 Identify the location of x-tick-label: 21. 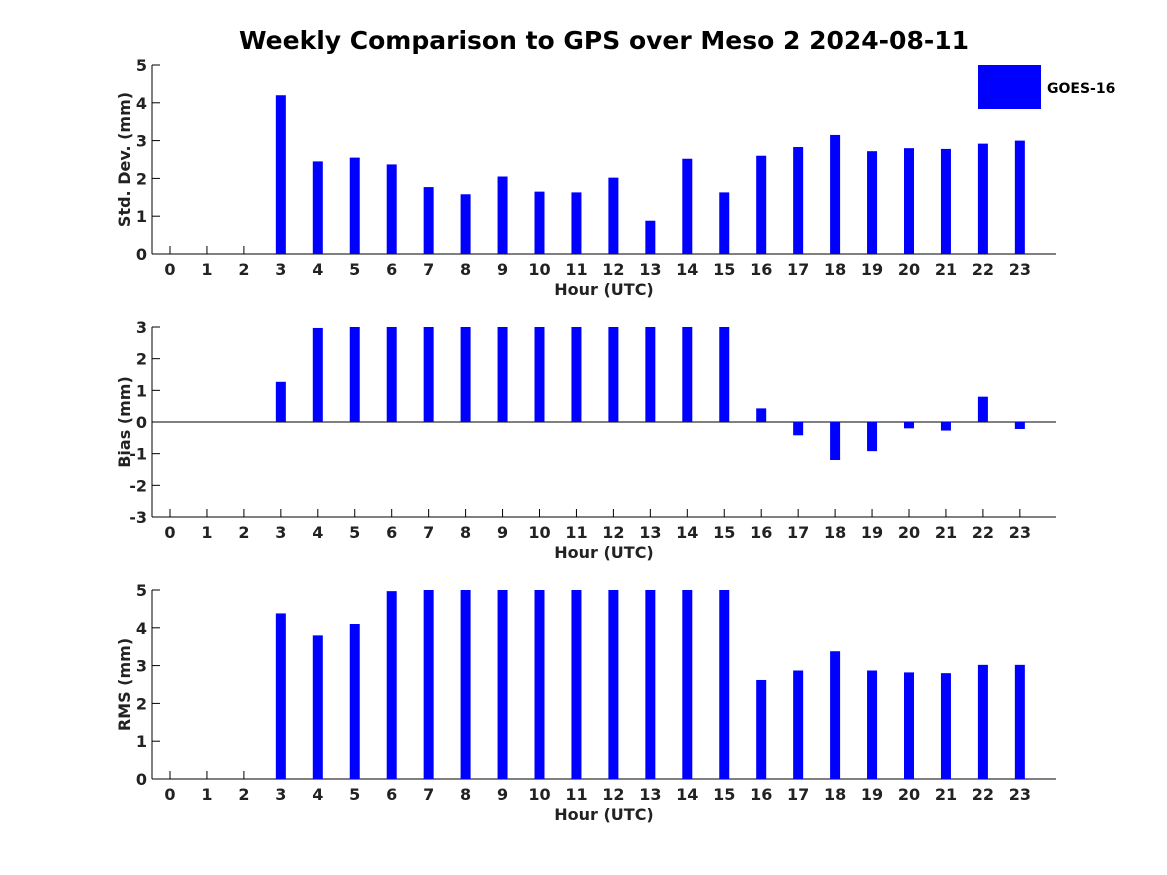
(946, 269).